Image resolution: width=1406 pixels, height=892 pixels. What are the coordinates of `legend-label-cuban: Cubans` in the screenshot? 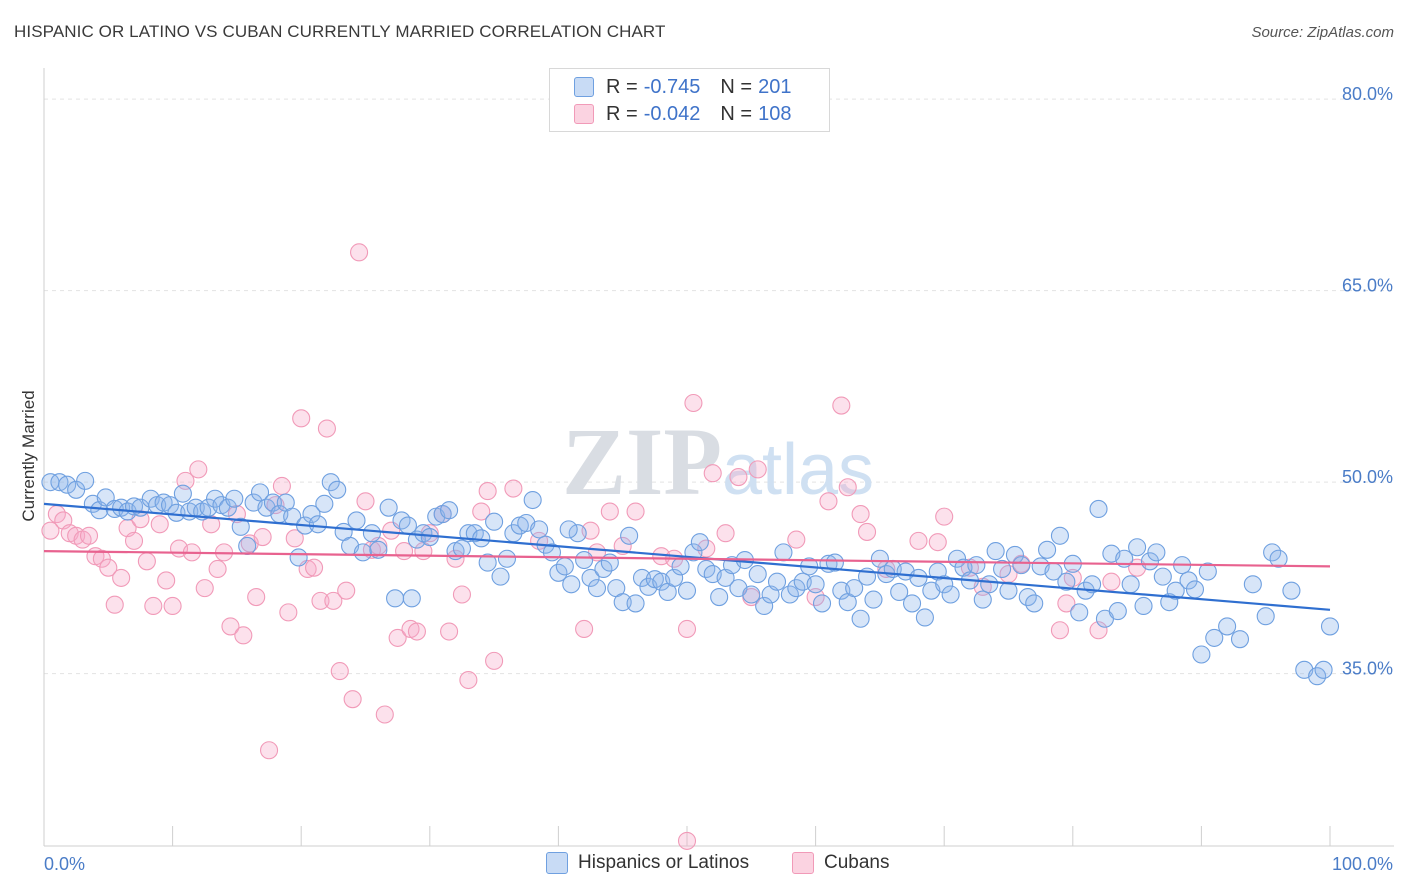 It's located at (857, 862).